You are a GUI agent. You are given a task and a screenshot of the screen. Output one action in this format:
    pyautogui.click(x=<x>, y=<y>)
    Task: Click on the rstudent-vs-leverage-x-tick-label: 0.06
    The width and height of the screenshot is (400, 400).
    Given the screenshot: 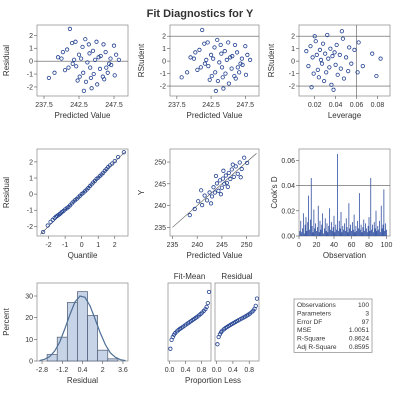 What is the action you would take?
    pyautogui.click(x=357, y=105)
    